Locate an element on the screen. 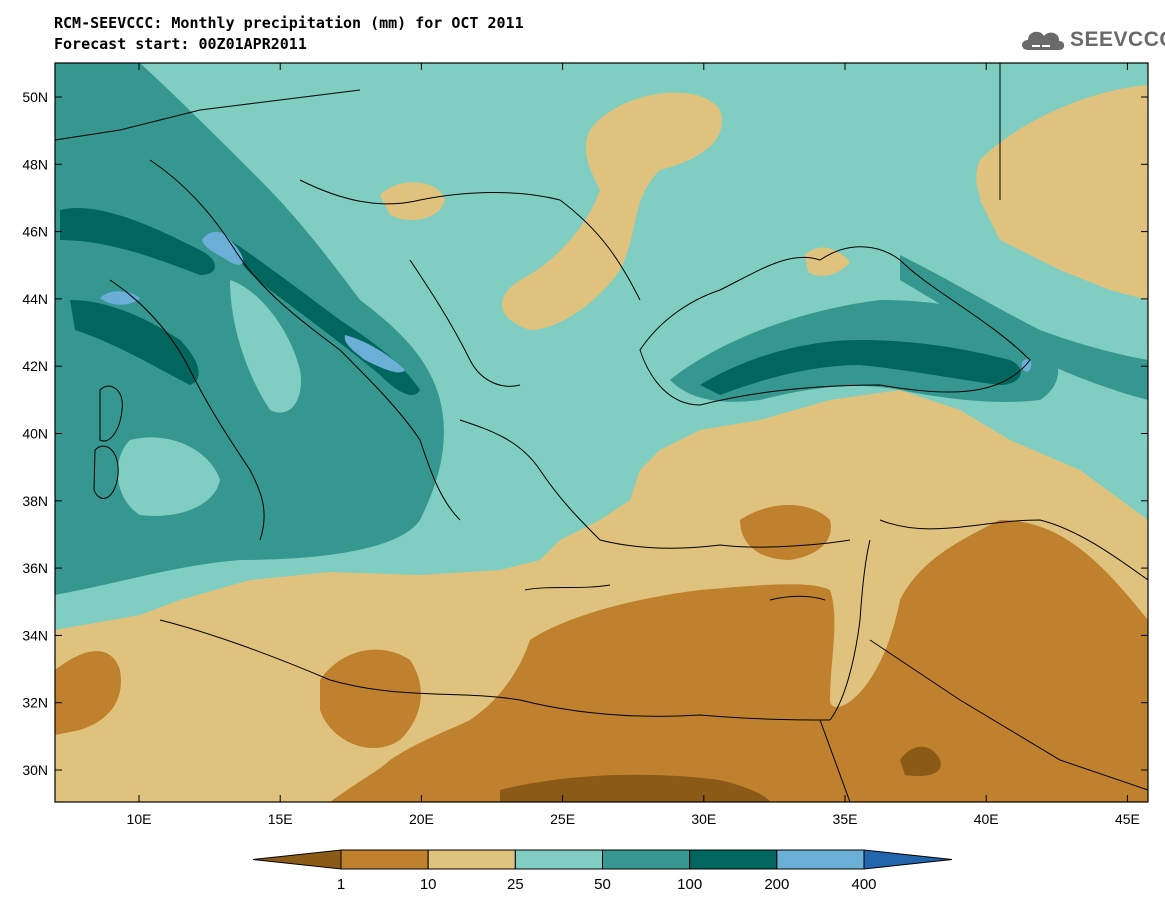 This screenshot has width=1165, height=907. lat-label: 46N is located at coordinates (35, 232).